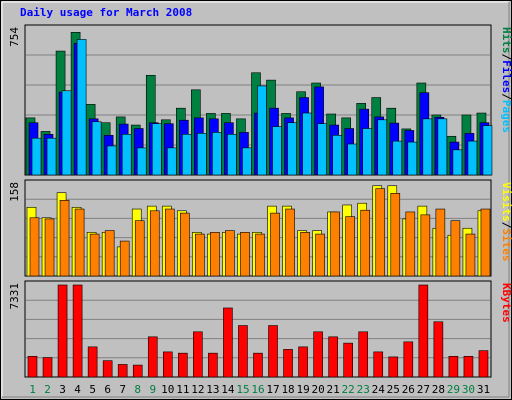  Describe the element at coordinates (47, 389) in the screenshot. I see `x-tick-label-2: 2` at that location.